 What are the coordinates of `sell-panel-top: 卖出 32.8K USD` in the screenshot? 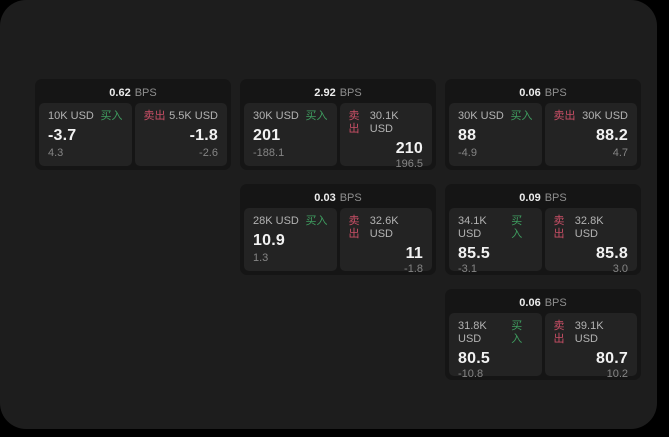 It's located at (591, 228).